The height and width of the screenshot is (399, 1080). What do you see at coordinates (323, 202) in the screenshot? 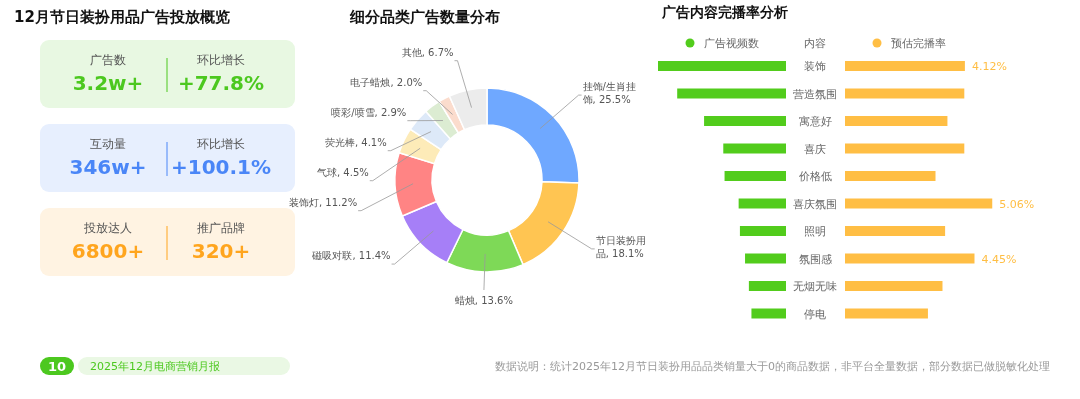
I see `slice-label: 装饰灯, 11.2%` at bounding box center [323, 202].